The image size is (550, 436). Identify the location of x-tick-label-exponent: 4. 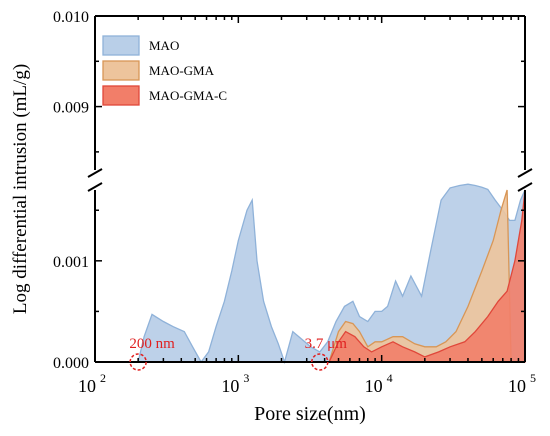
(390, 378).